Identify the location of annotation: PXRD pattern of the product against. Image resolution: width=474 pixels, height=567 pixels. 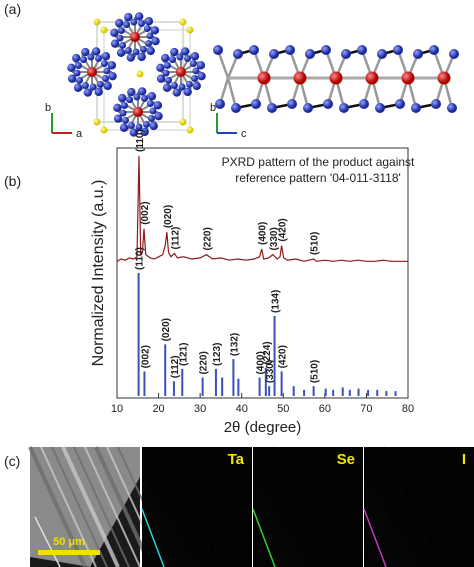
(318, 162).